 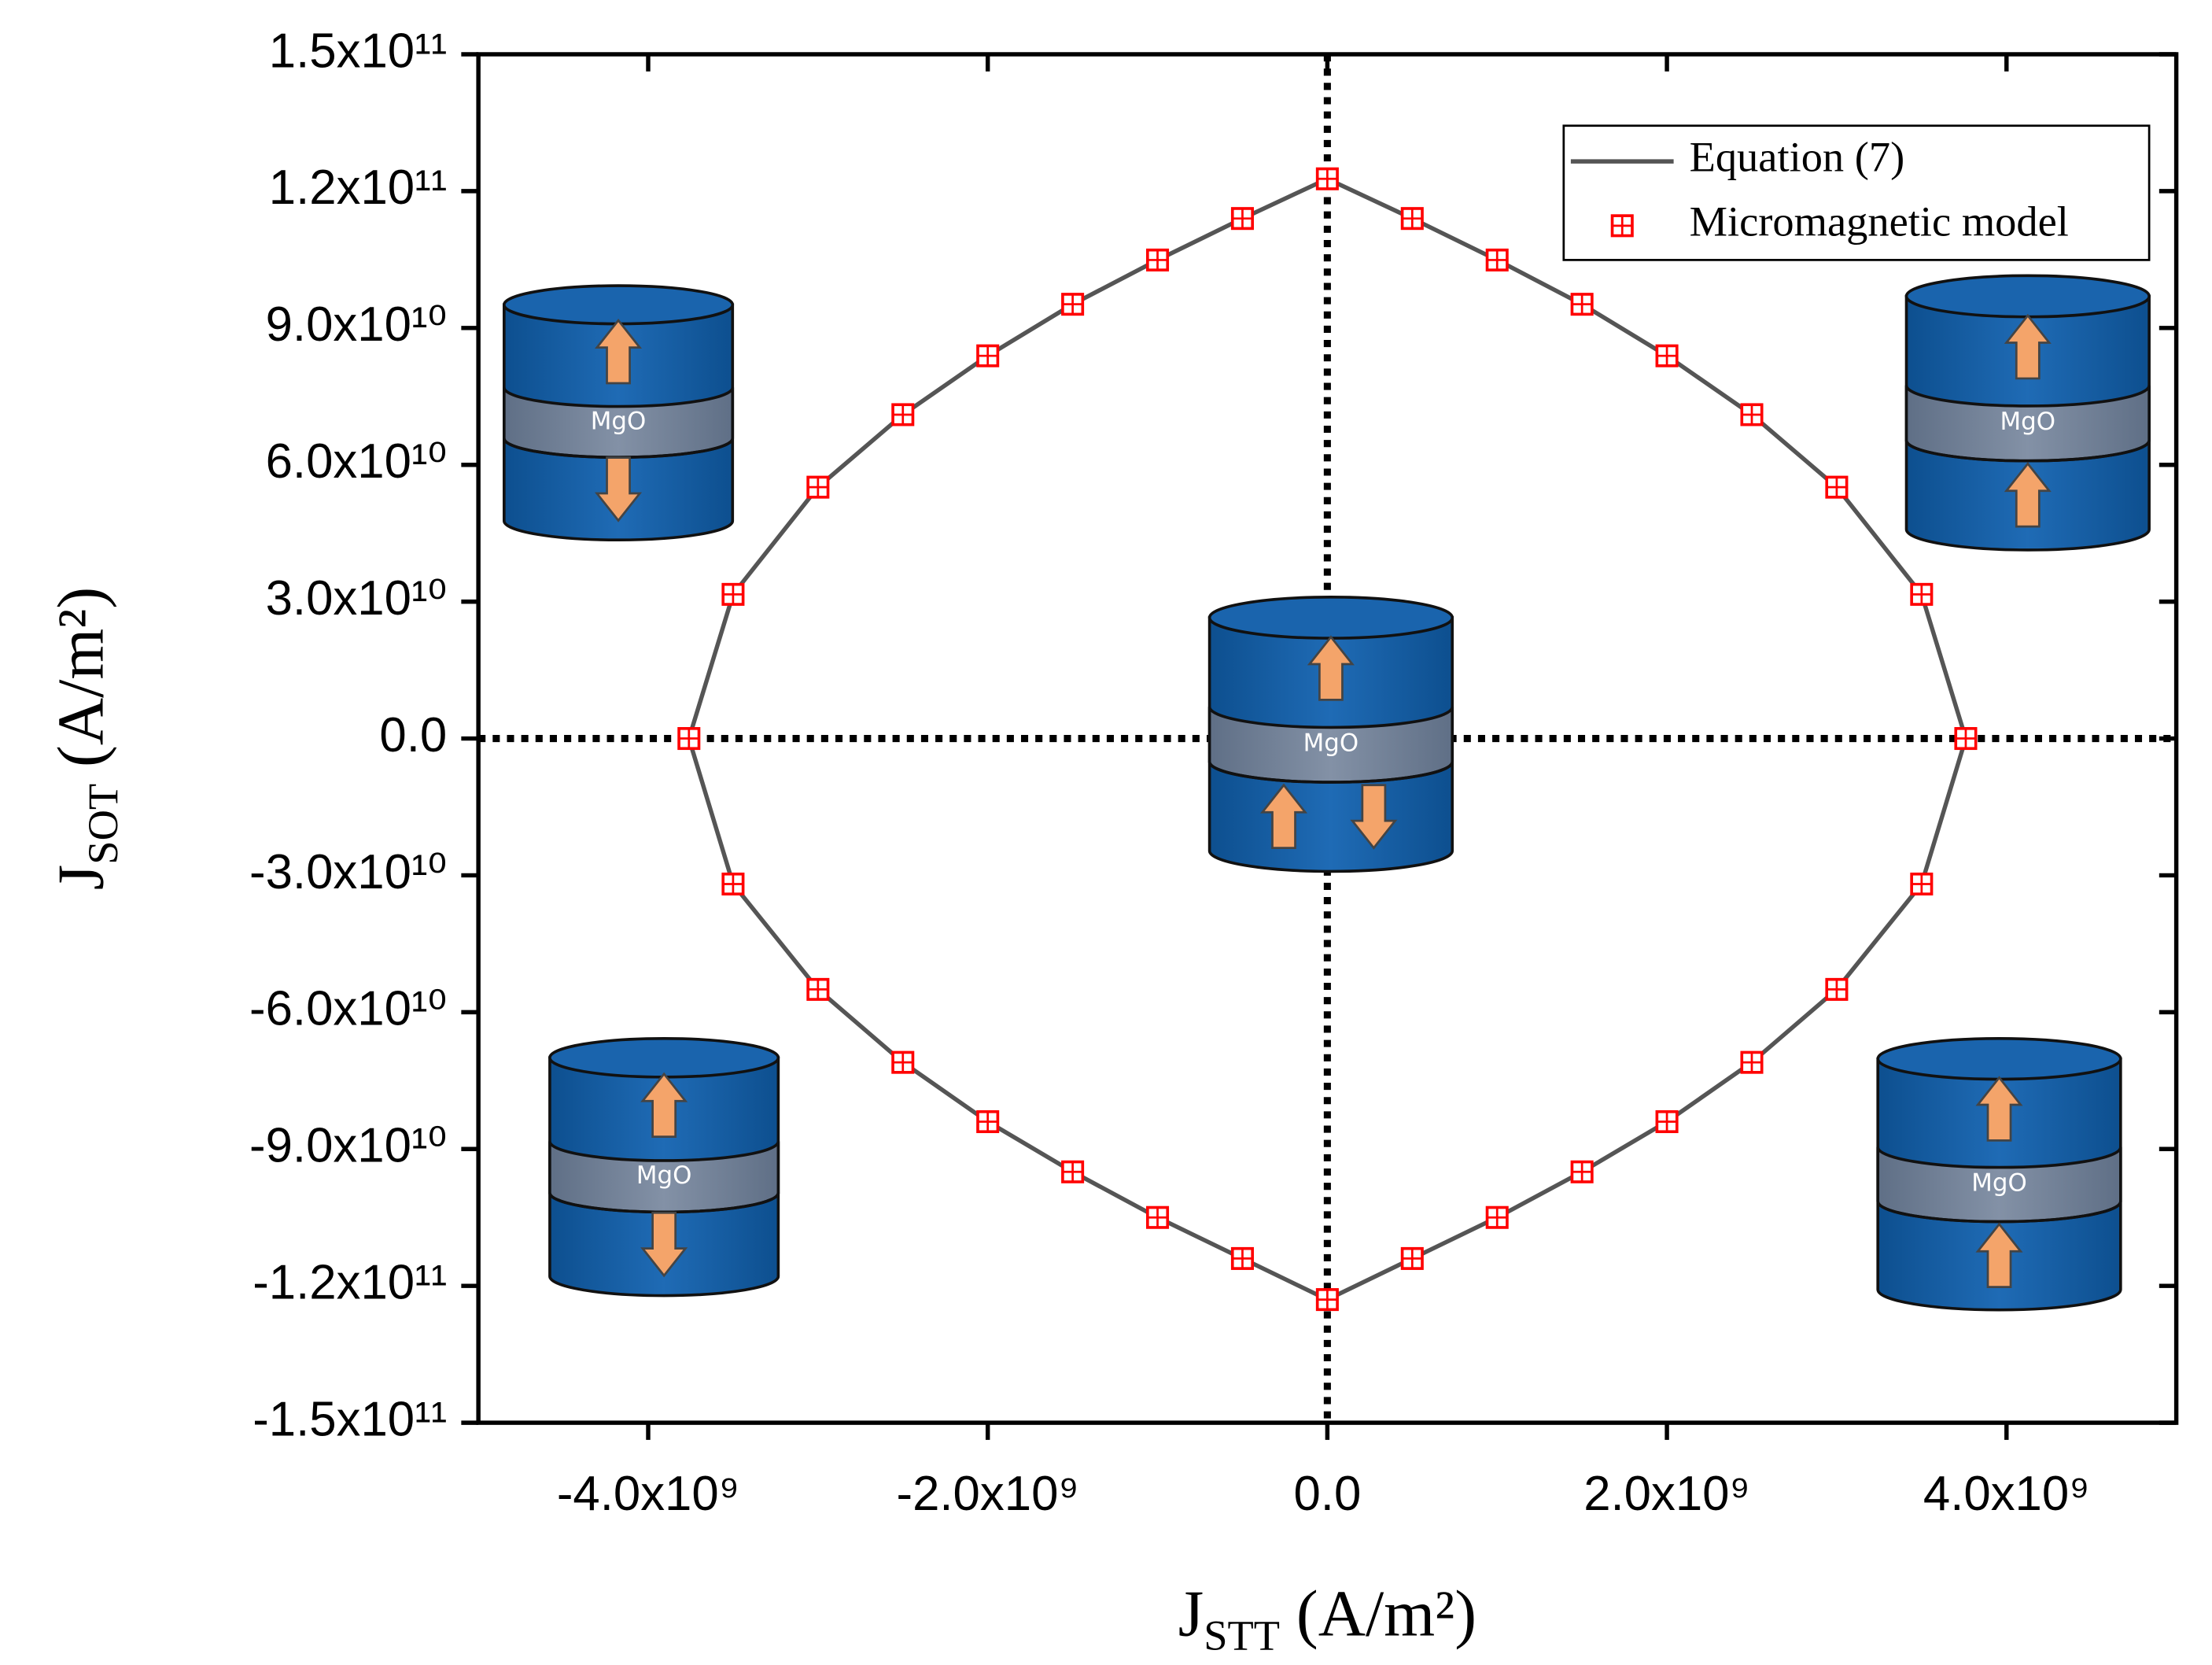 I want to click on axis-subscript: STT, so click(x=1242, y=1635).